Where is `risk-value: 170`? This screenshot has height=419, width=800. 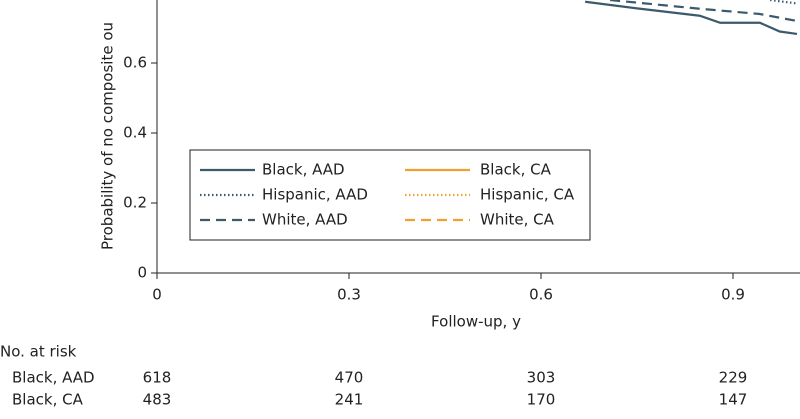
risk-value: 170 is located at coordinates (541, 400).